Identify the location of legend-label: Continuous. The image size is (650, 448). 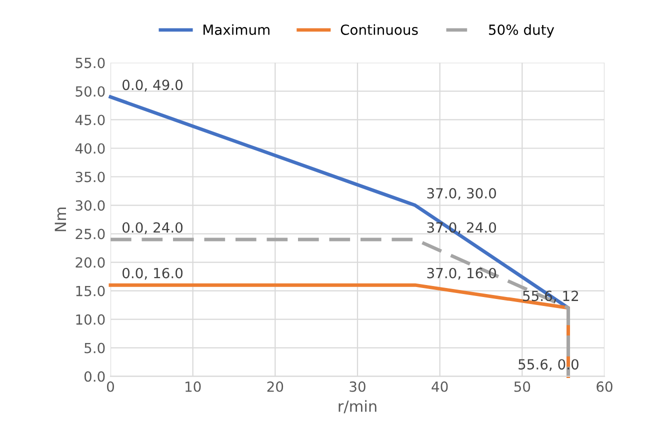
(379, 29).